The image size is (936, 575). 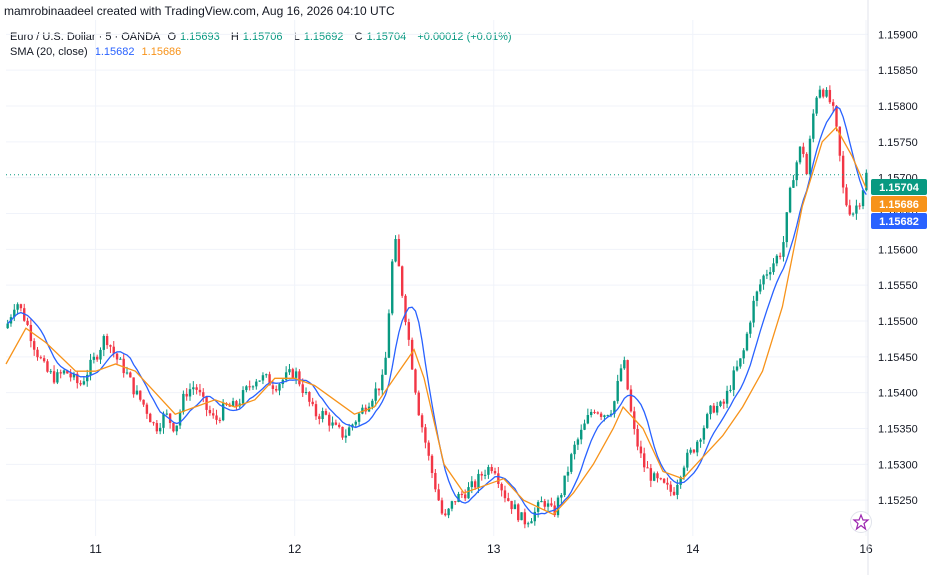 What do you see at coordinates (898, 107) in the screenshot?
I see `y-tick-label: 1.15800` at bounding box center [898, 107].